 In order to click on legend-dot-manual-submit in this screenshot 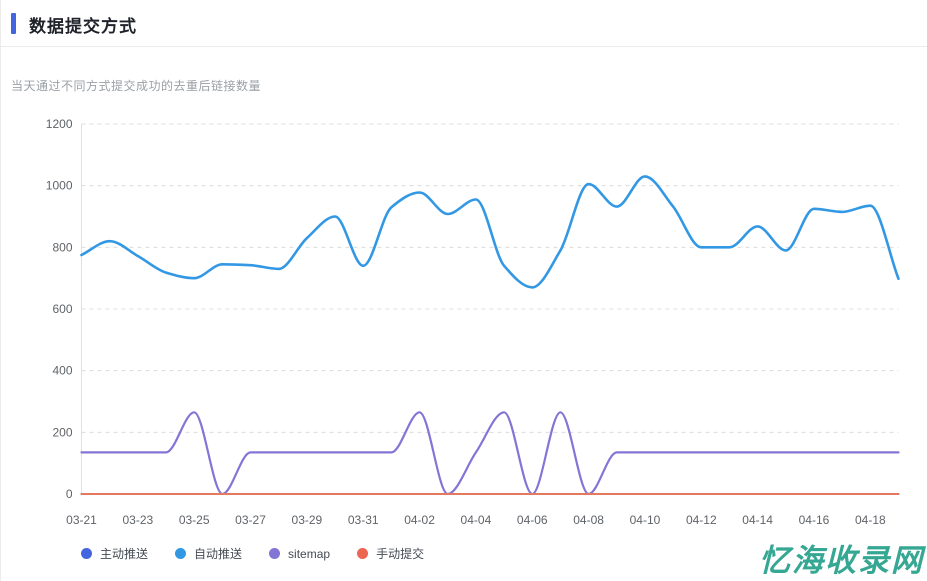, I will do `click(363, 553)`.